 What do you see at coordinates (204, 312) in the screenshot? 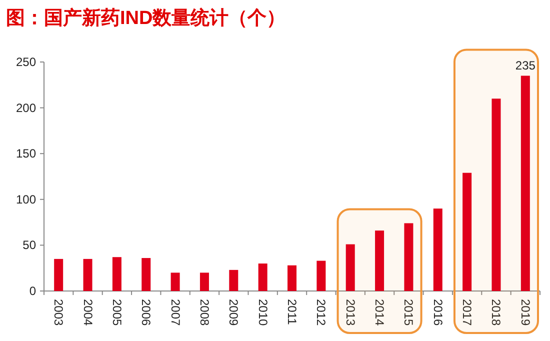
I see `x-tick-label: 2008` at bounding box center [204, 312].